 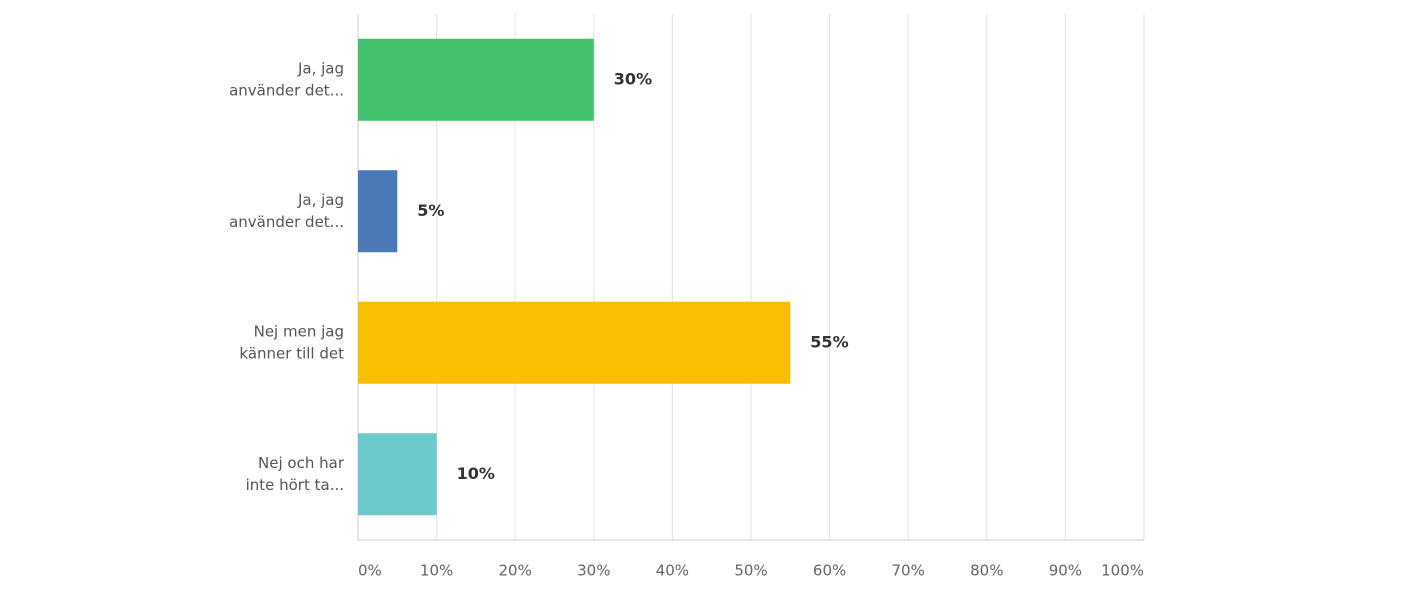 What do you see at coordinates (750, 571) in the screenshot?
I see `x-tick-label: 50%` at bounding box center [750, 571].